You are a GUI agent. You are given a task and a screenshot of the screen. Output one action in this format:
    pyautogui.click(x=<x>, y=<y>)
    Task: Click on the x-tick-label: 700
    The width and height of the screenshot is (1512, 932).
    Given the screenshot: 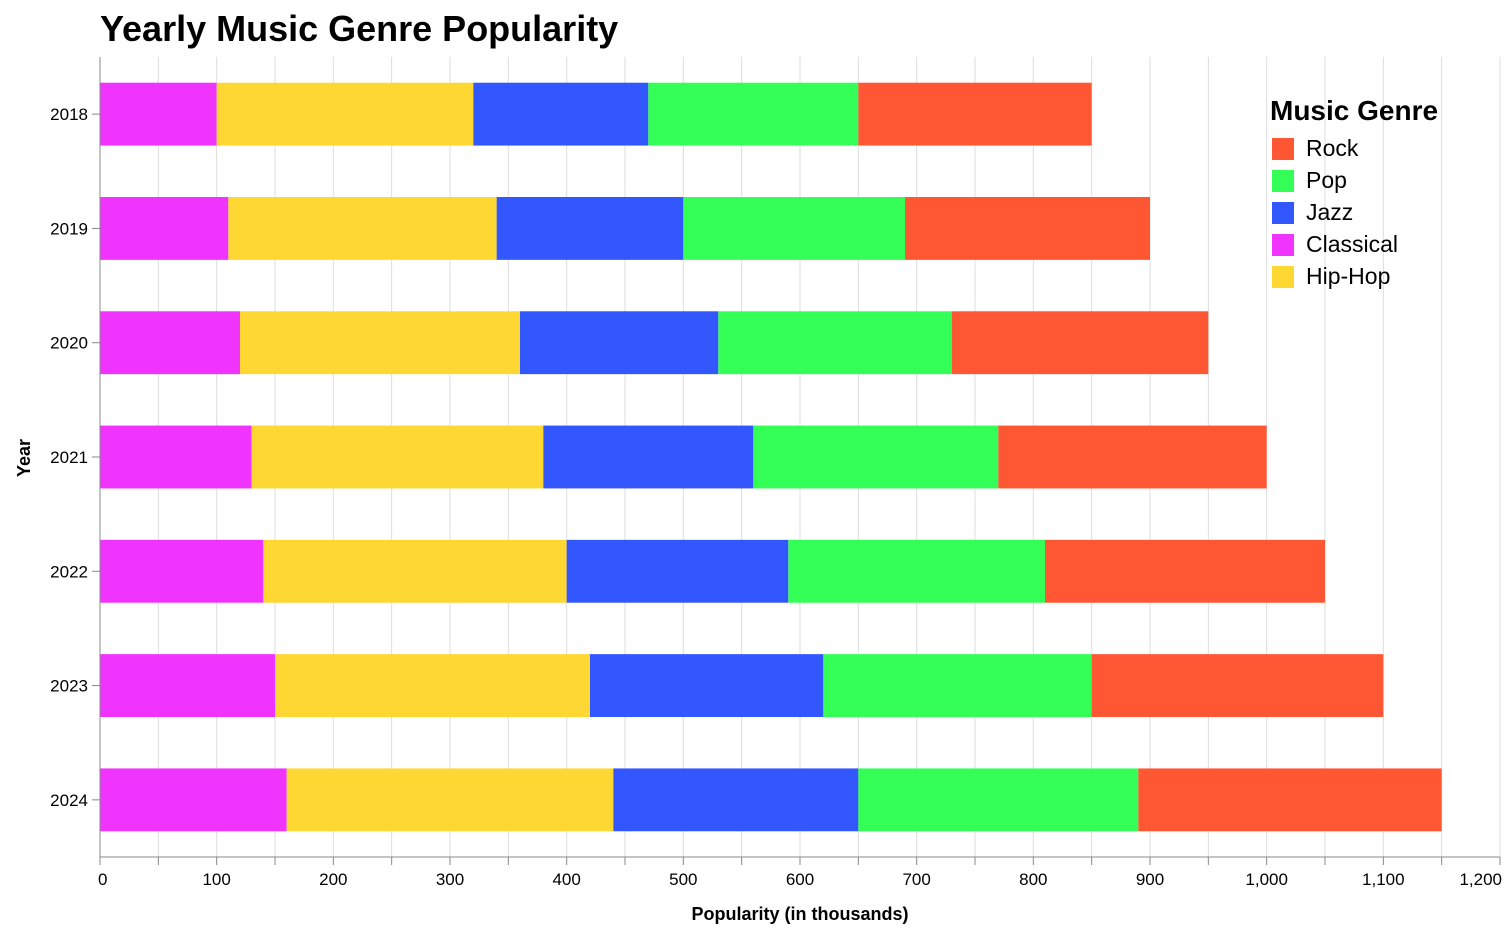 What is the action you would take?
    pyautogui.click(x=916, y=879)
    